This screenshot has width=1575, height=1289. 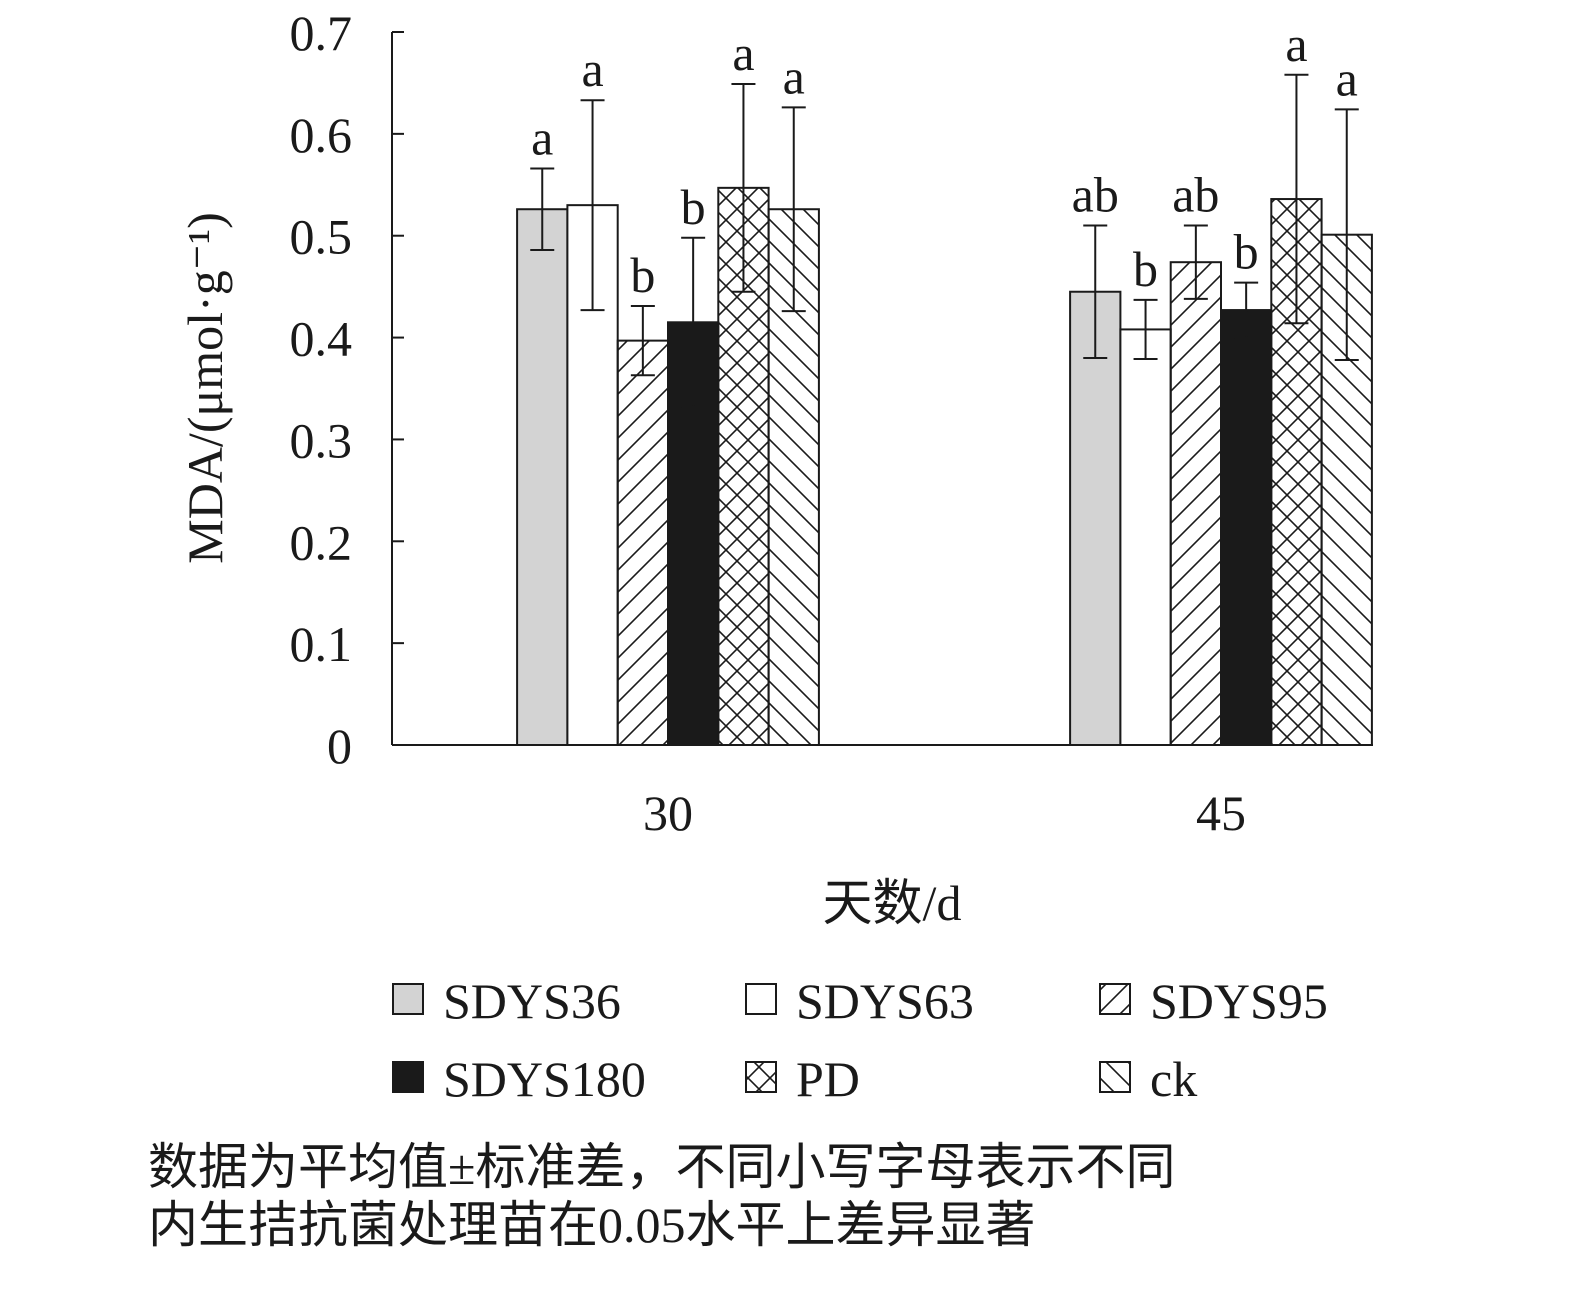 What do you see at coordinates (321, 542) in the screenshot?
I see `y-tick-label: 0.2` at bounding box center [321, 542].